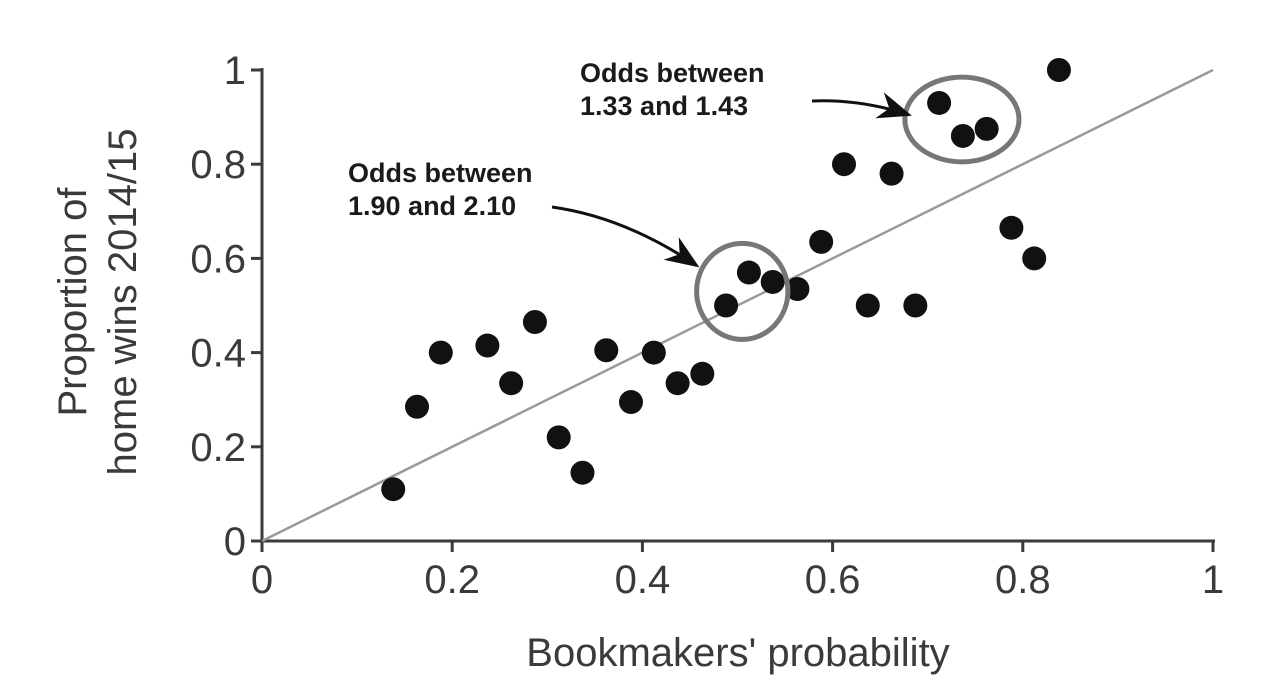  Describe the element at coordinates (218, 165) in the screenshot. I see `y-tick-label-4: 0.8` at that location.